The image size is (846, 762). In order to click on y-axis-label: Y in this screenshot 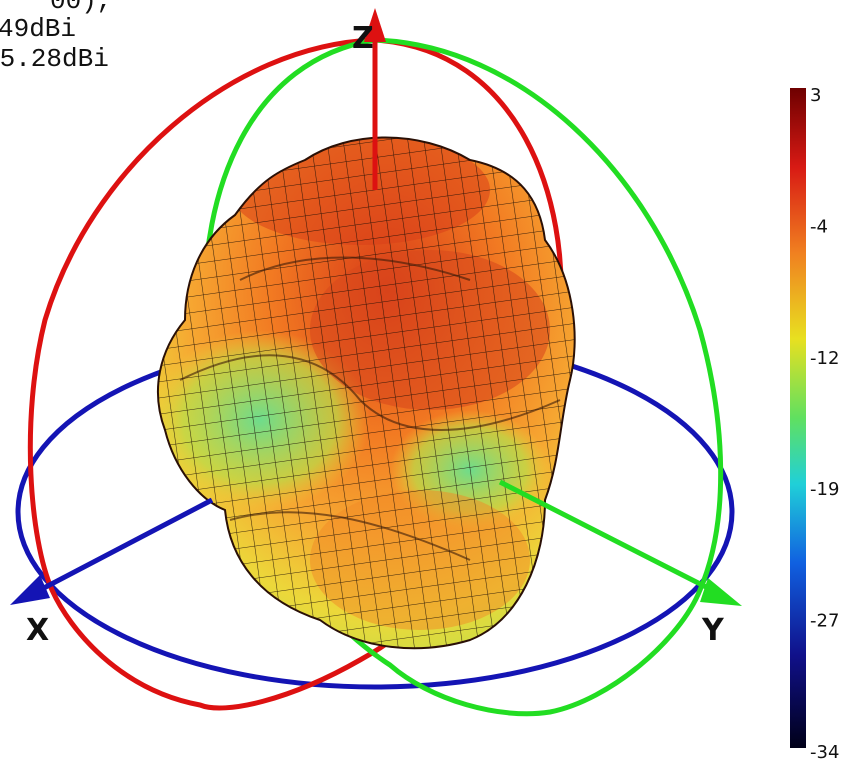, I will do `click(713, 630)`.